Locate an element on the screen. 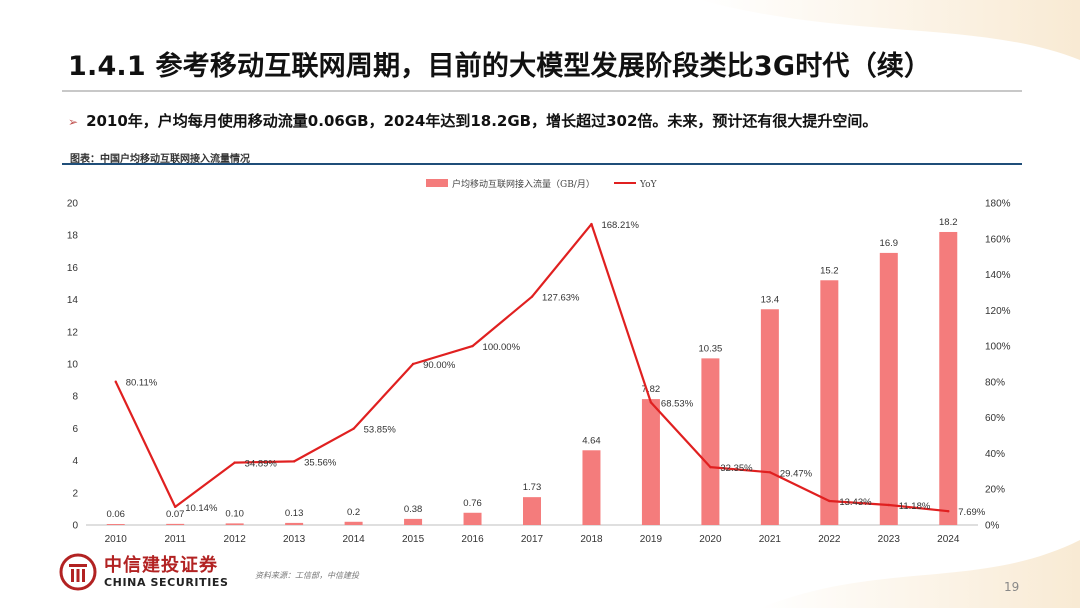  bar-value-label: 0.10 is located at coordinates (234, 513).